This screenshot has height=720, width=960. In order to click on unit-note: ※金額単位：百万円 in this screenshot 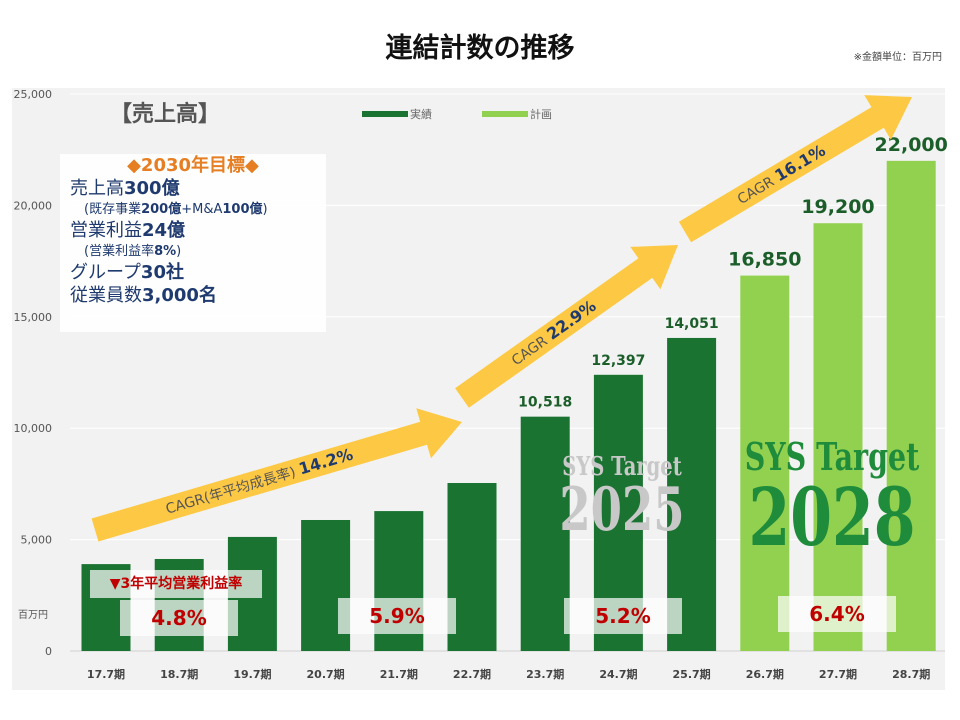, I will do `click(897, 57)`.